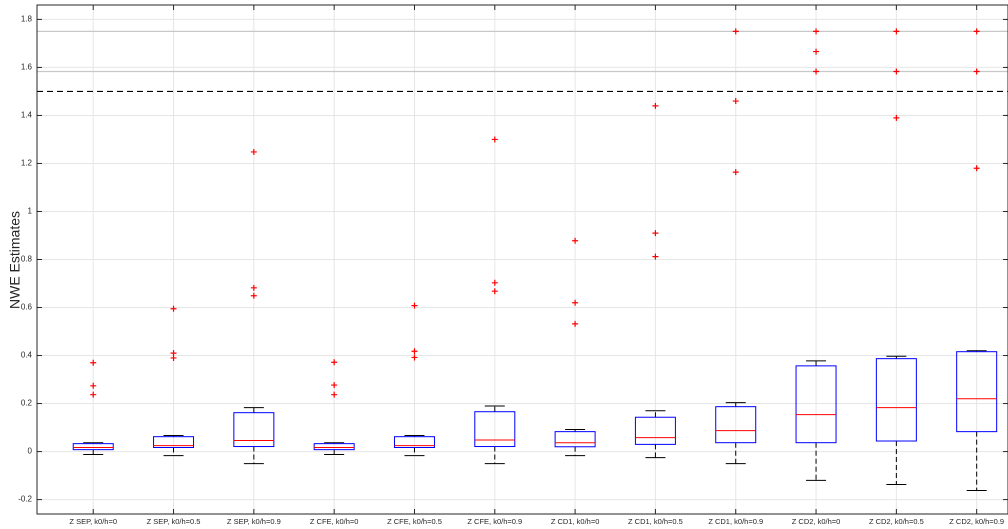 This screenshot has width=1008, height=529. What do you see at coordinates (575, 521) in the screenshot?
I see `x-tick-label: Z CD1, k0/h=0` at bounding box center [575, 521].